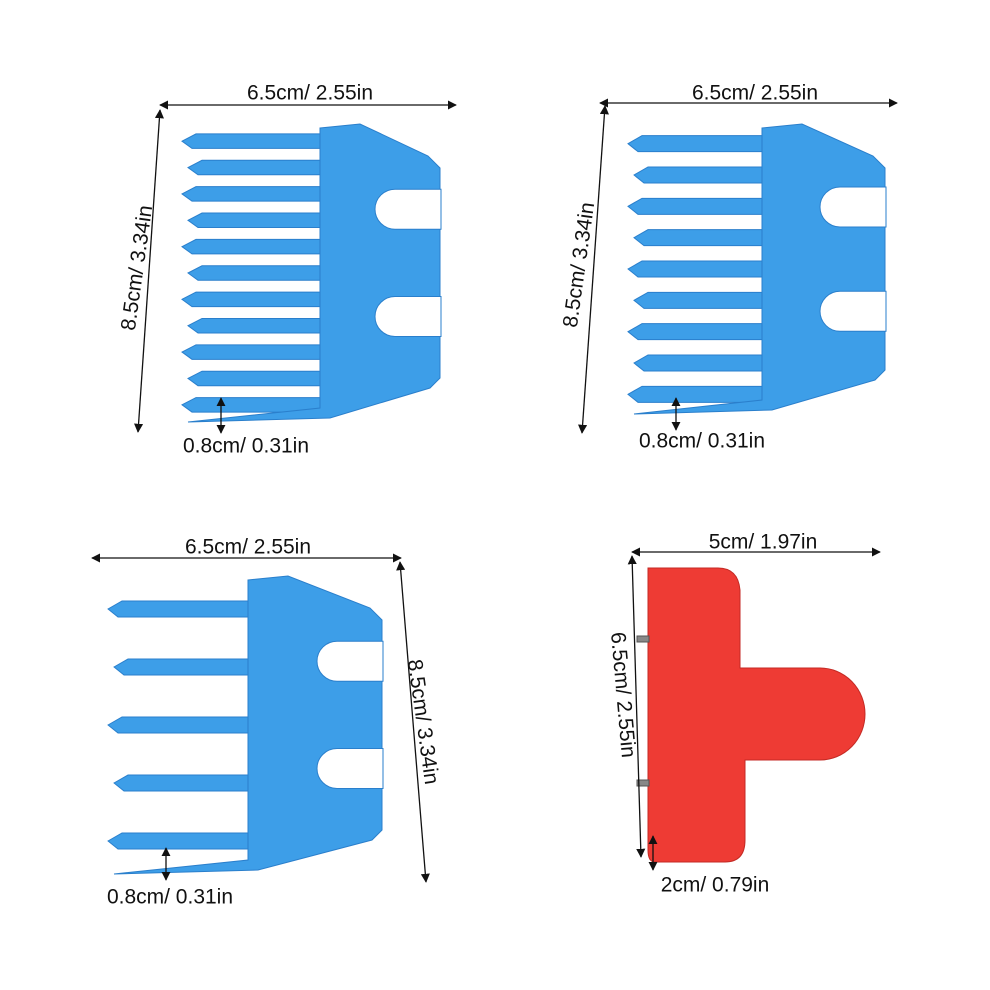 This screenshot has width=990, height=990. Describe the element at coordinates (715, 885) in the screenshot. I see `tooth-label: 2cm/ 0.79in` at that location.